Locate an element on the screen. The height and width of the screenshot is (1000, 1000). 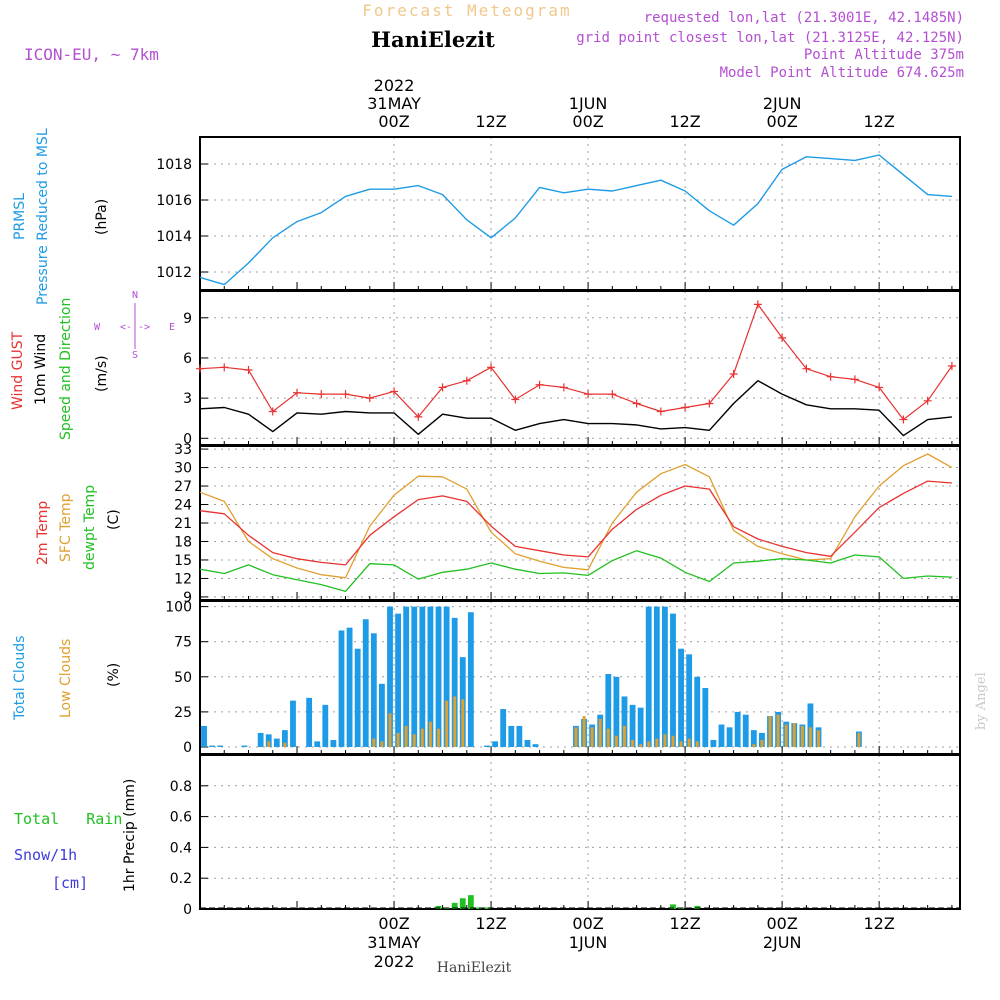
temp-label-sfc: SFC Temp is located at coordinates (66, 527).